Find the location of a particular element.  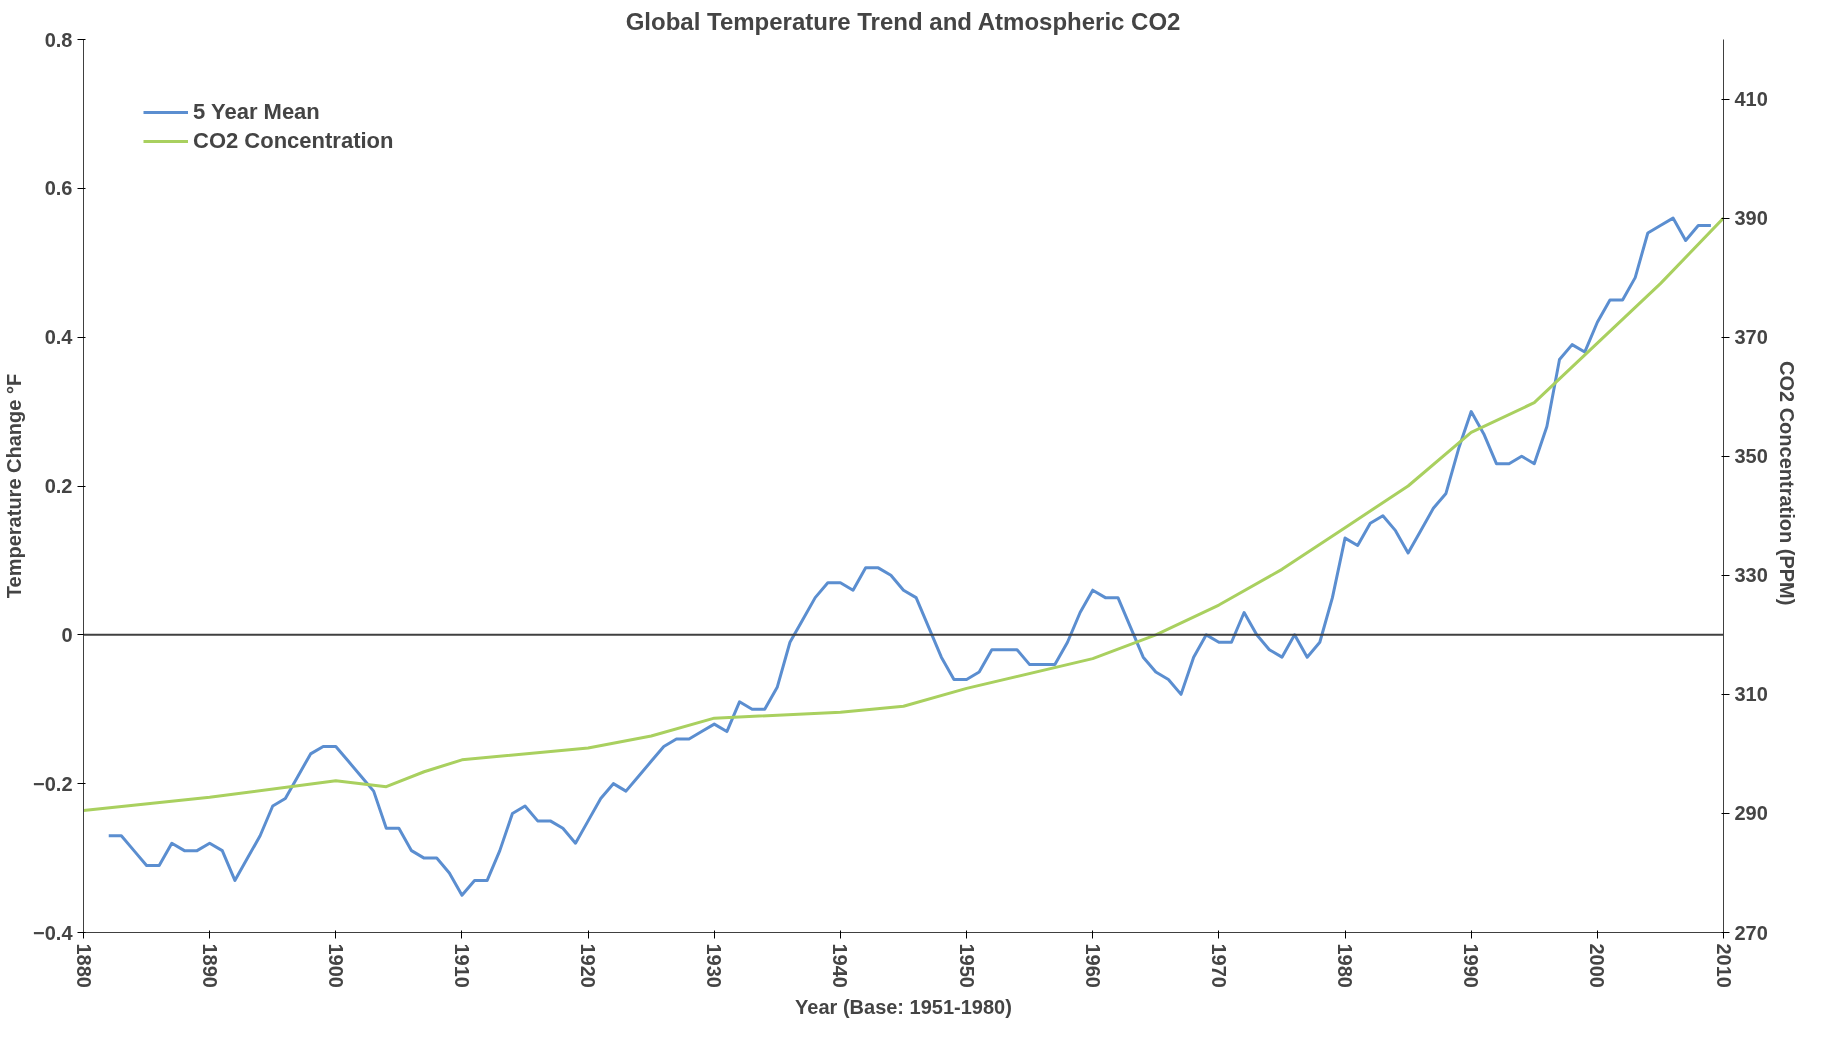

x-axis-title: Year (Base: 1951-1980) is located at coordinates (903, 1006).